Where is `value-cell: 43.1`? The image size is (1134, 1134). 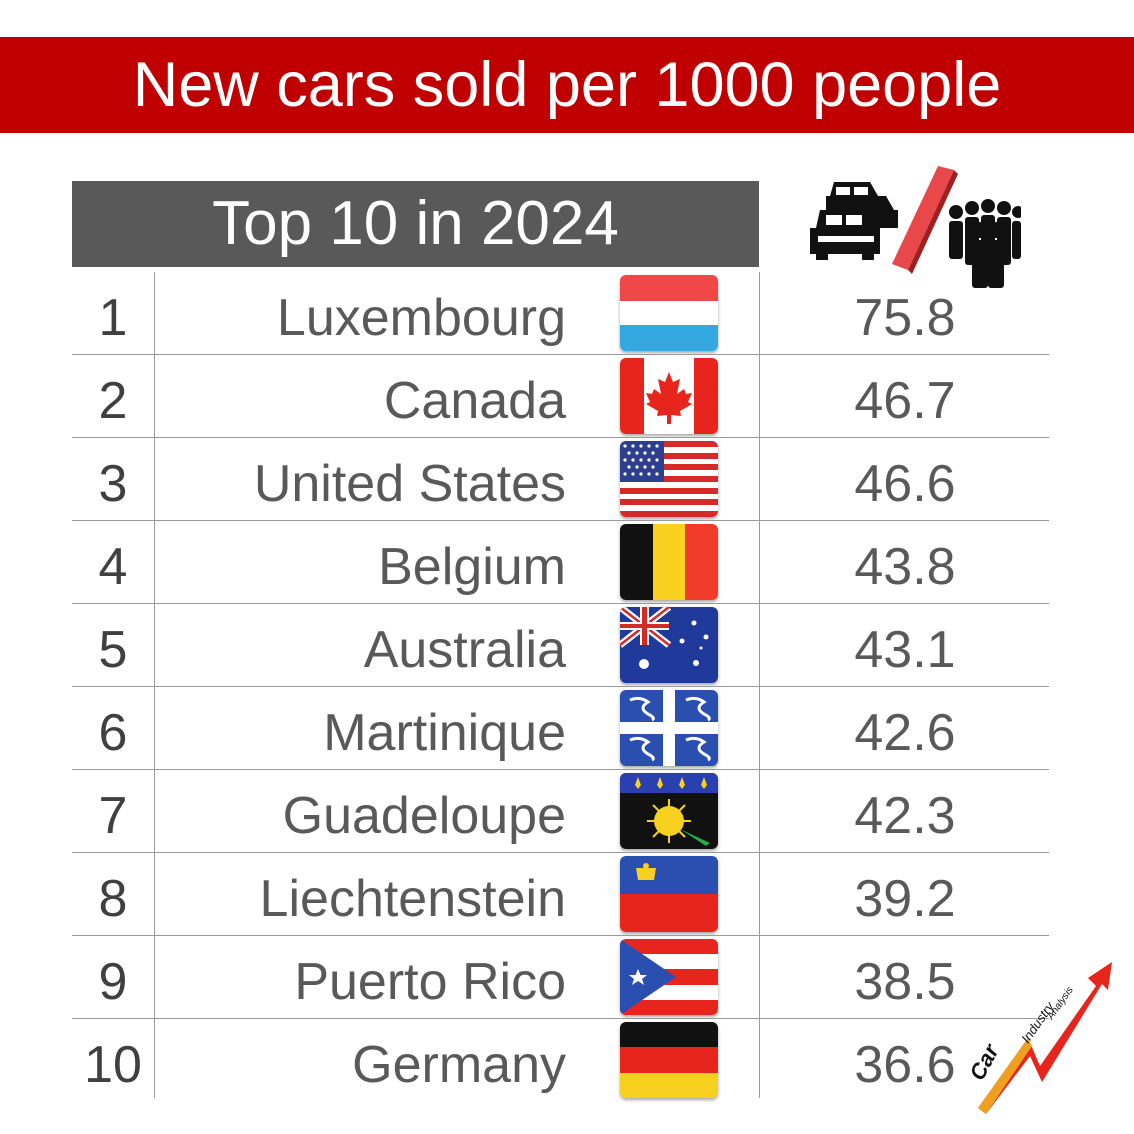 value-cell: 43.1 is located at coordinates (905, 650).